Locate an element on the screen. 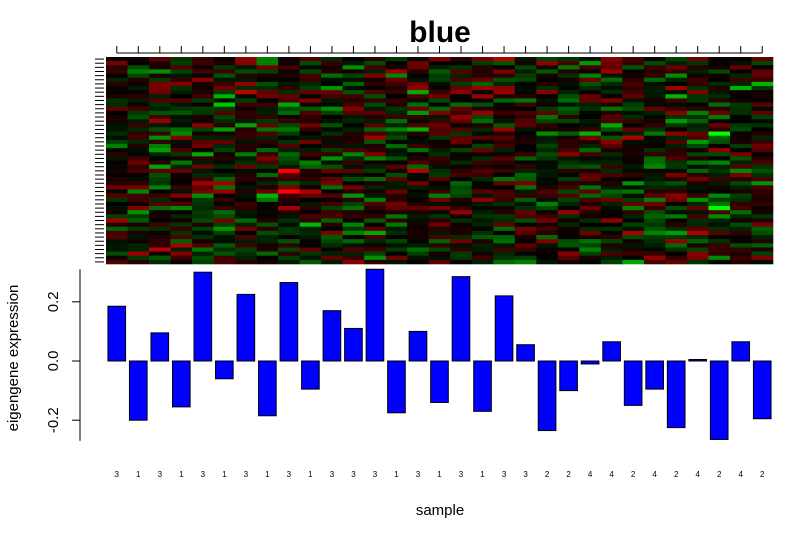 The height and width of the screenshot is (538, 812). sample-label: 1 is located at coordinates (224, 474).